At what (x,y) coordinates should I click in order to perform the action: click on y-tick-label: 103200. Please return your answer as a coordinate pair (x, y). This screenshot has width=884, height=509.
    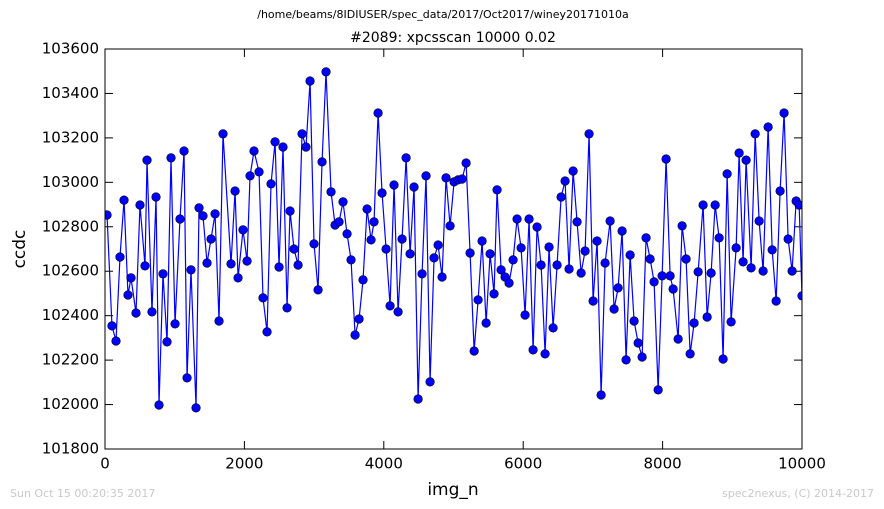
    Looking at the image, I should click on (70, 137).